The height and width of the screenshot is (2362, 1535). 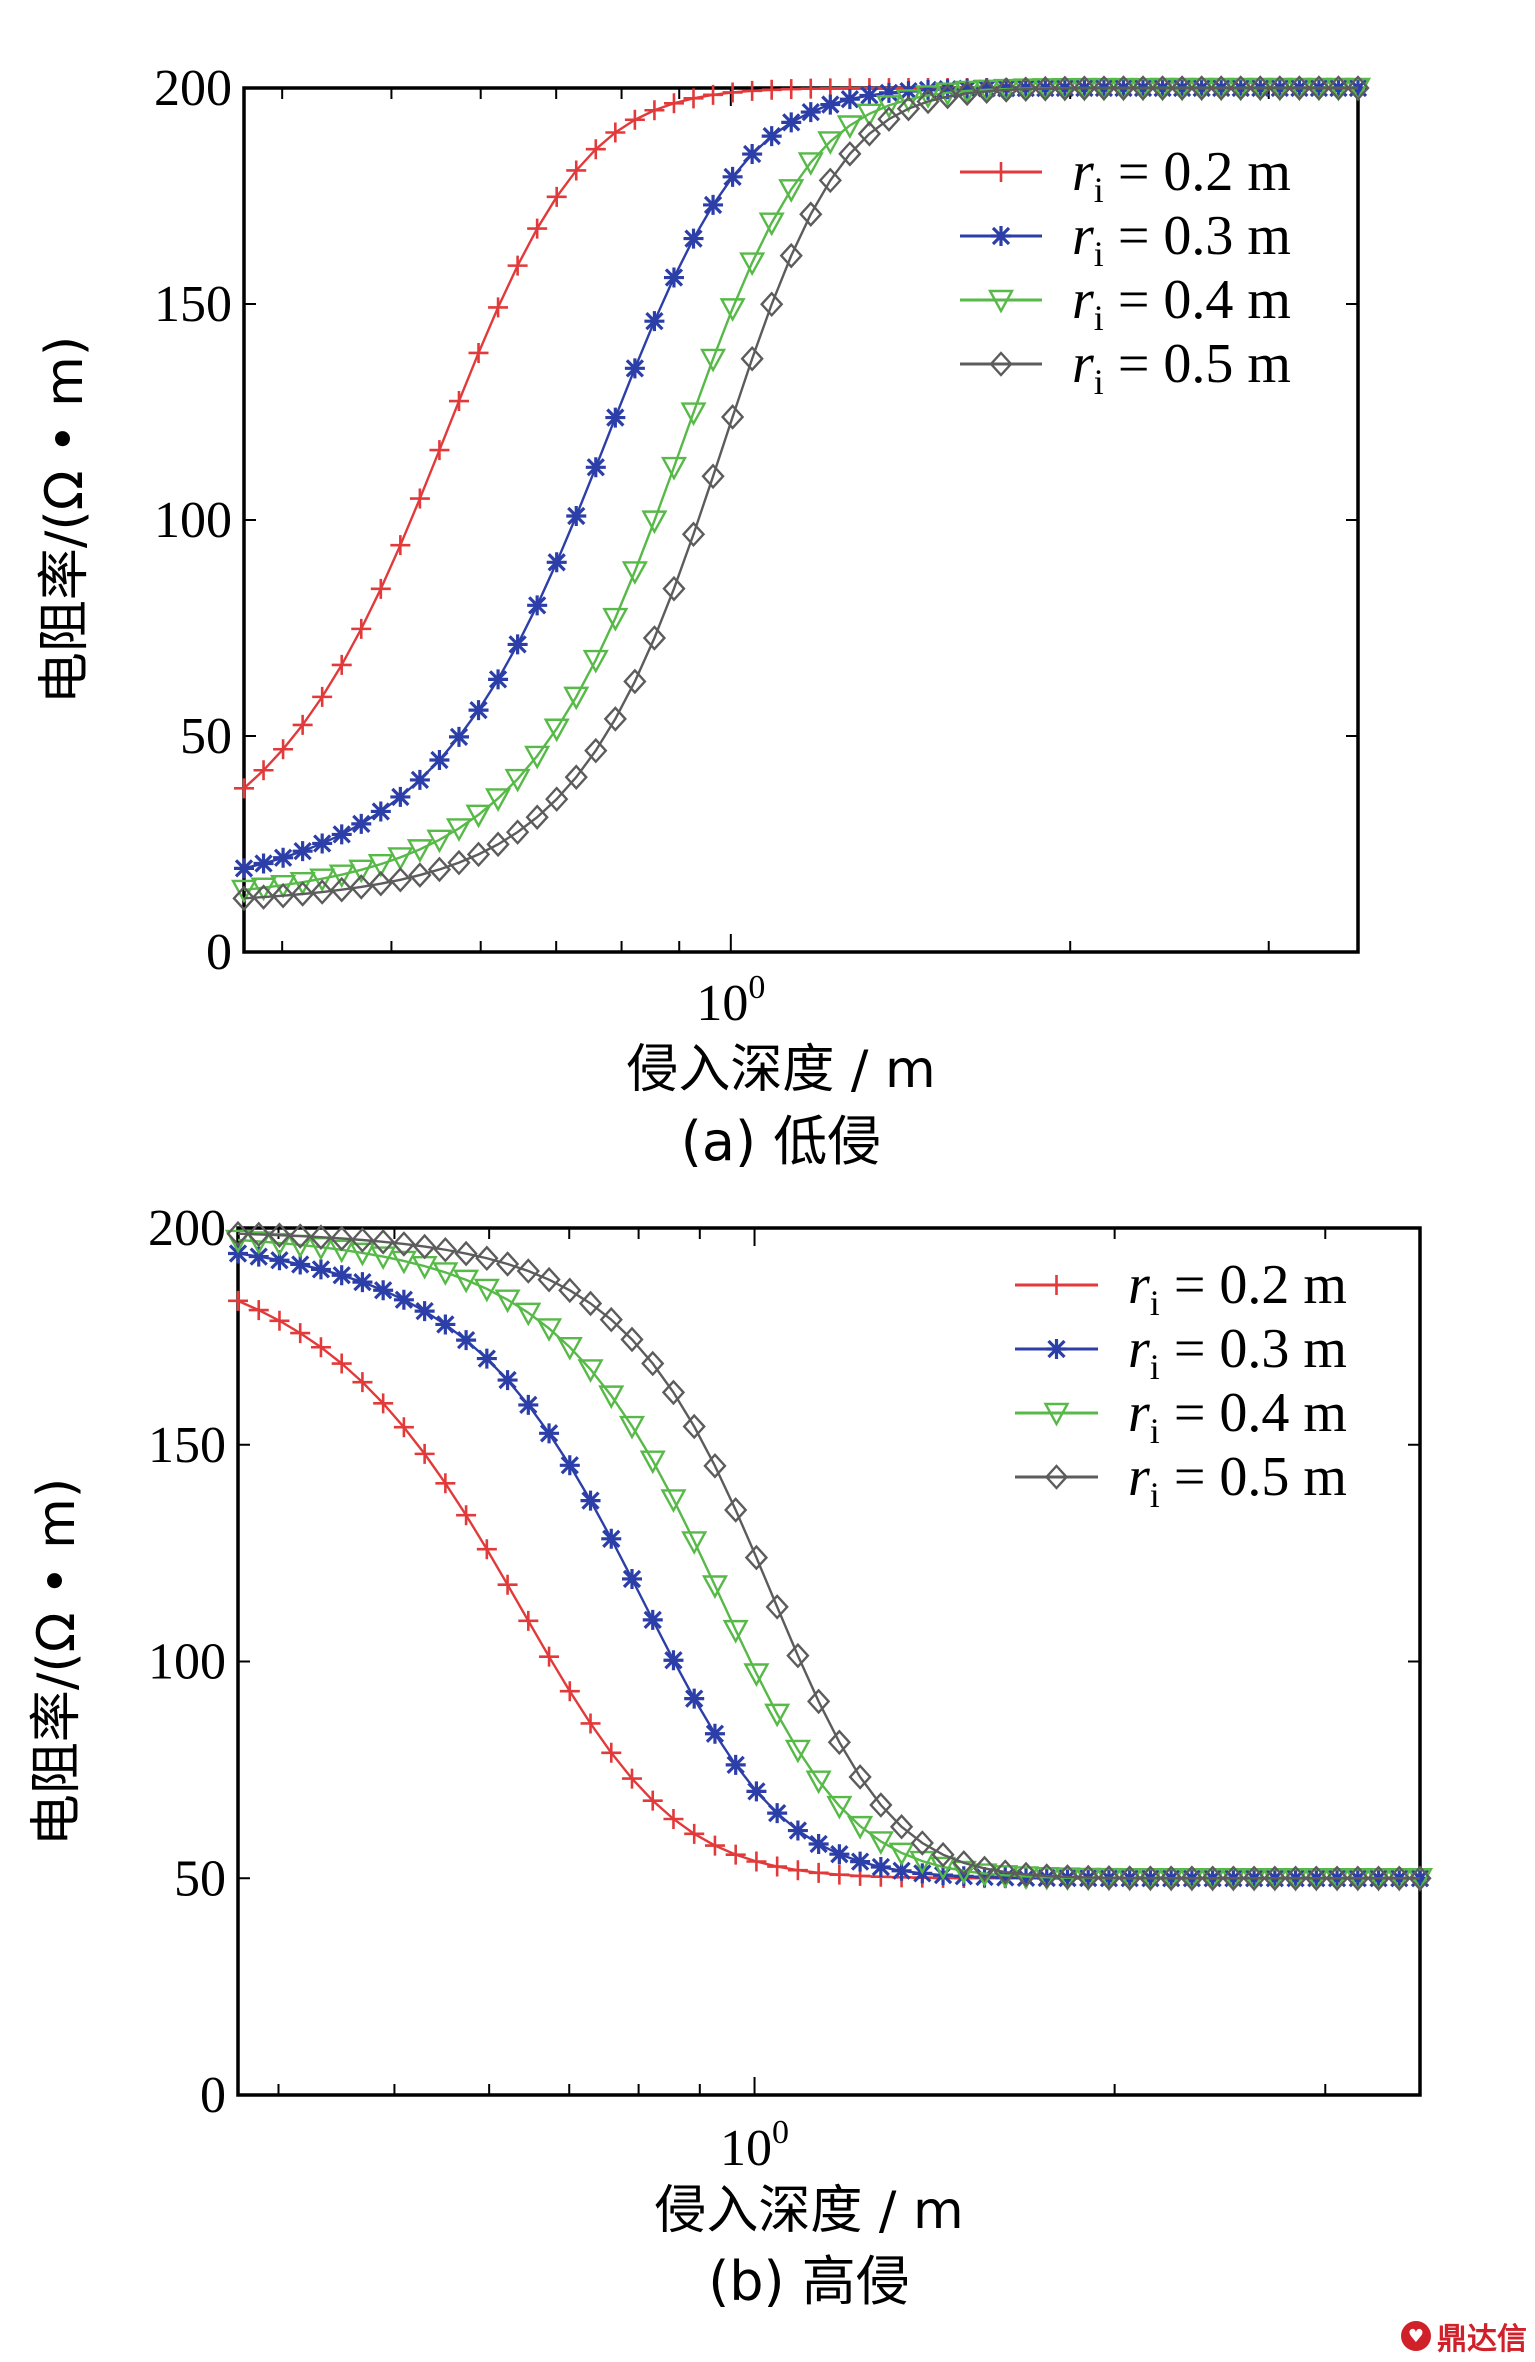 What do you see at coordinates (809, 2281) in the screenshot?
I see `figure-caption: (b) 高侵` at bounding box center [809, 2281].